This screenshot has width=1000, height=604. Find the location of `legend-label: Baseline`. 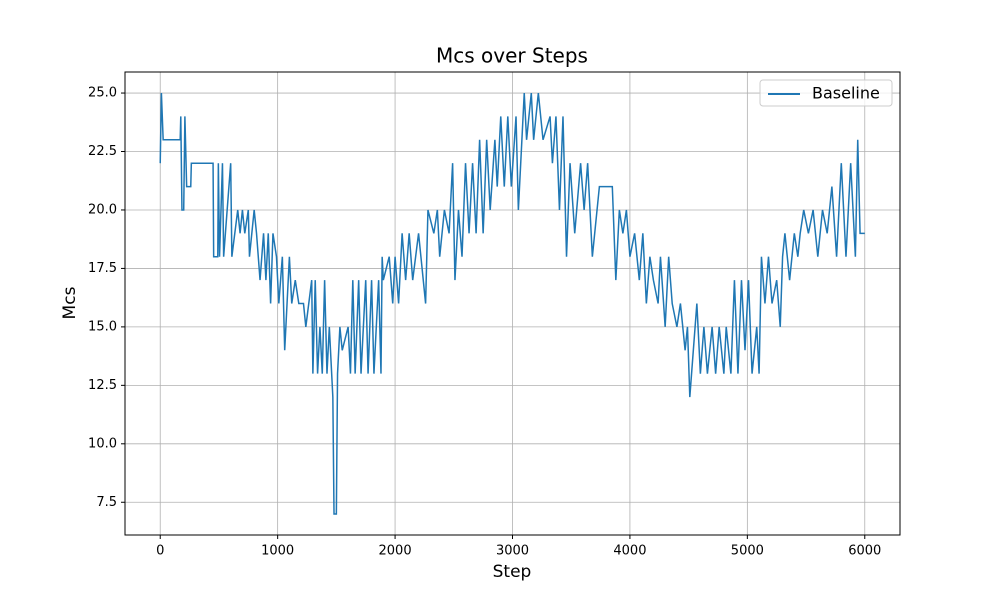

legend-label: Baseline is located at coordinates (846, 93).